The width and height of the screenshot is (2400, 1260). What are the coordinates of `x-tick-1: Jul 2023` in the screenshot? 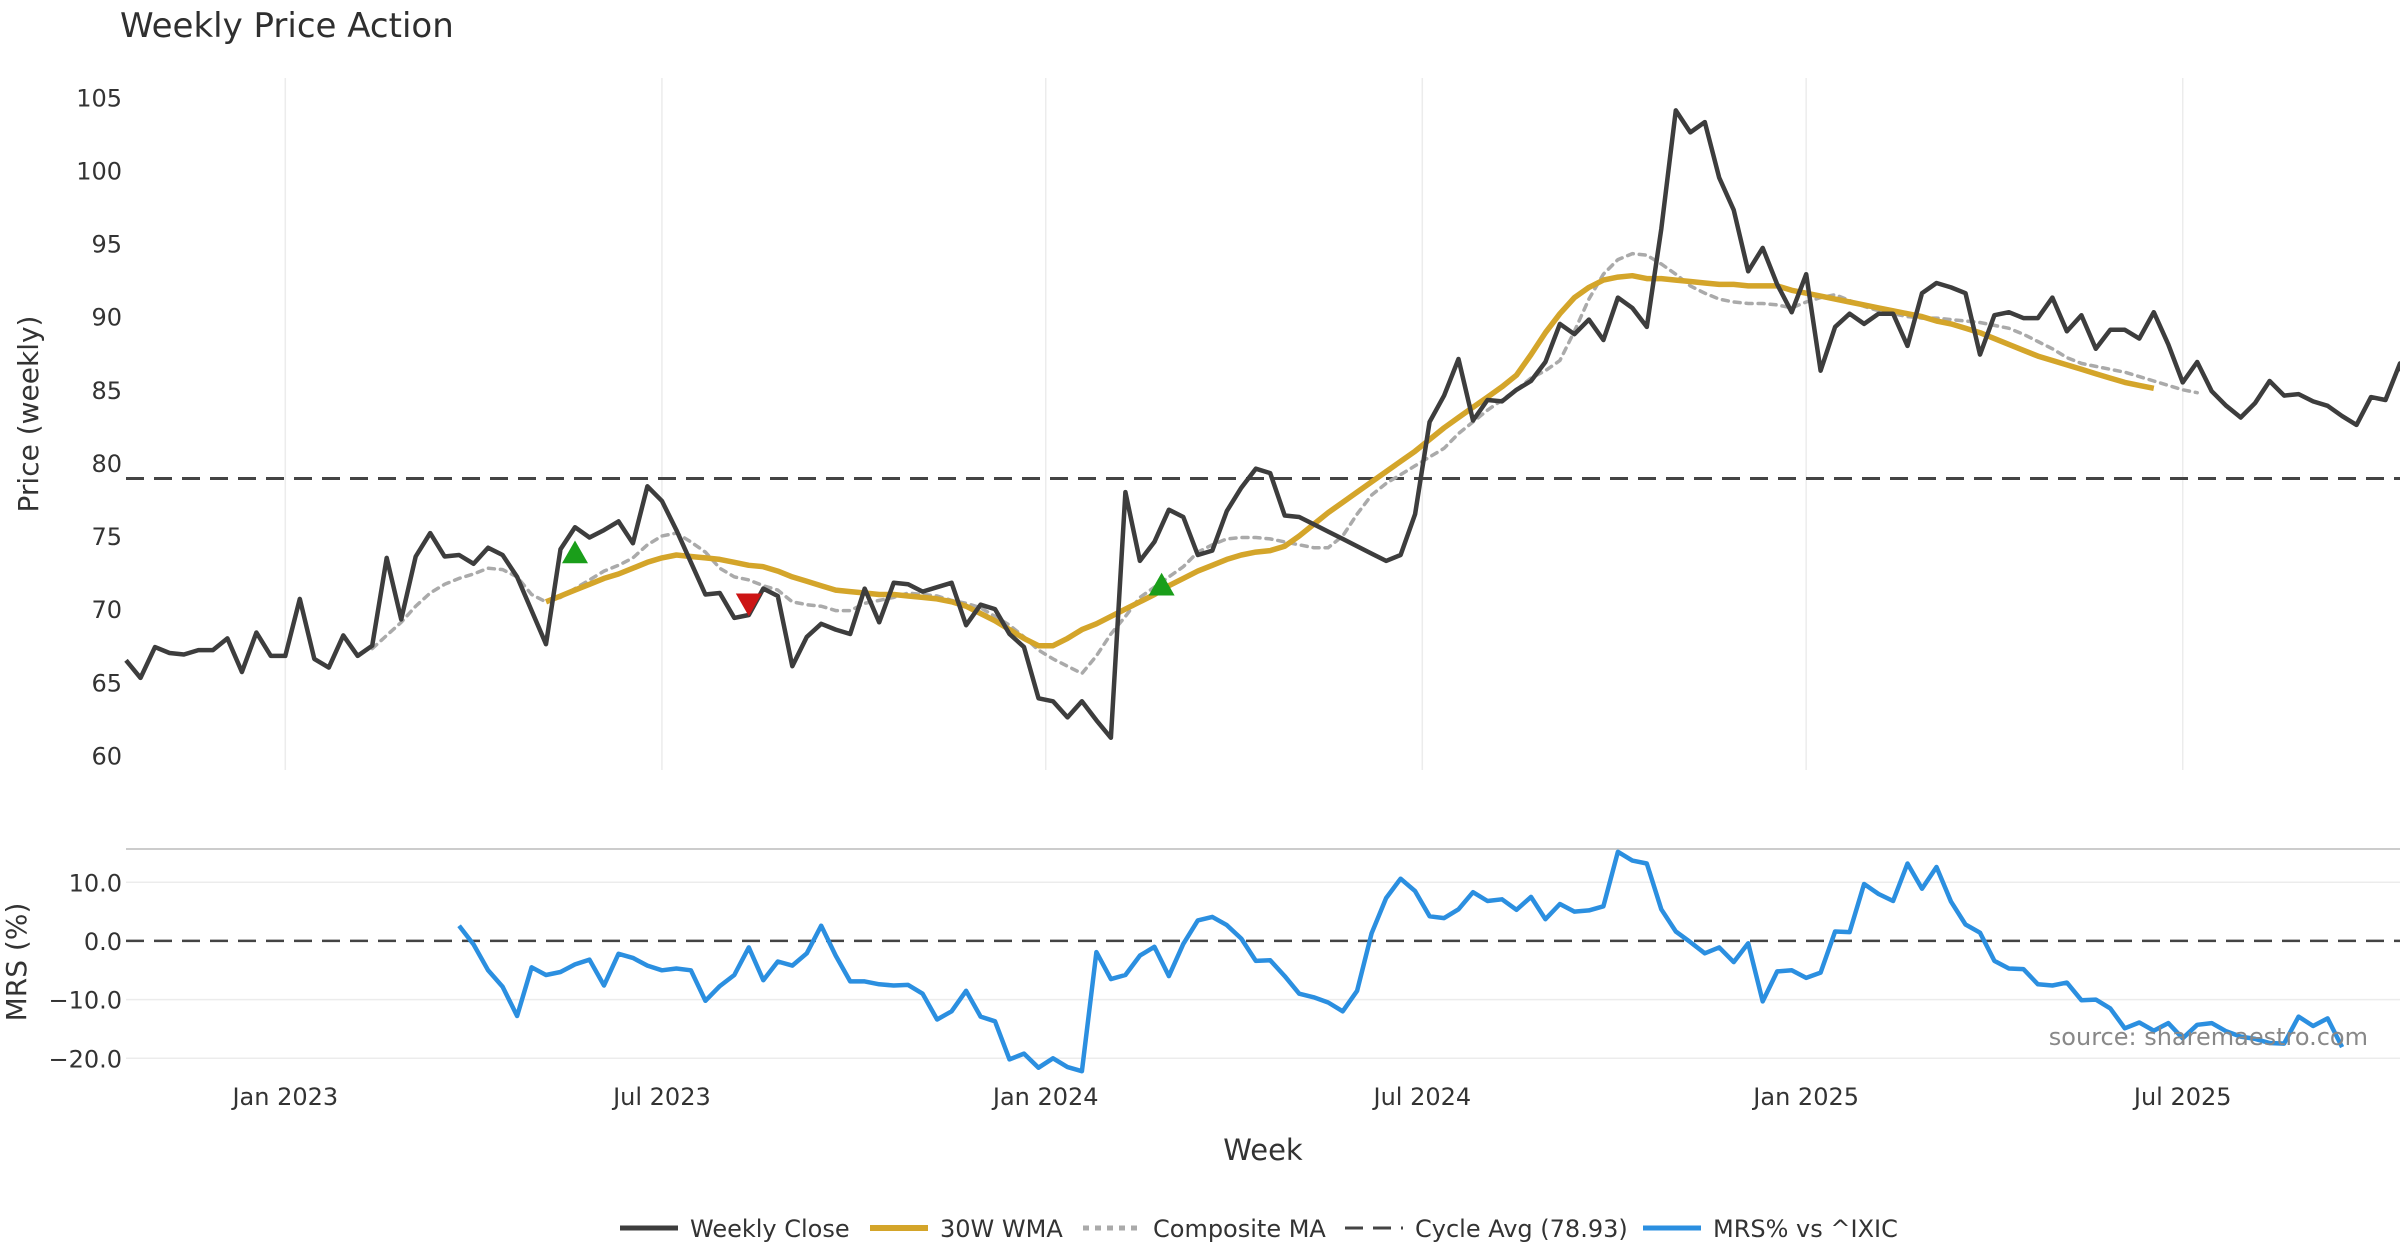 It's located at (661, 1097).